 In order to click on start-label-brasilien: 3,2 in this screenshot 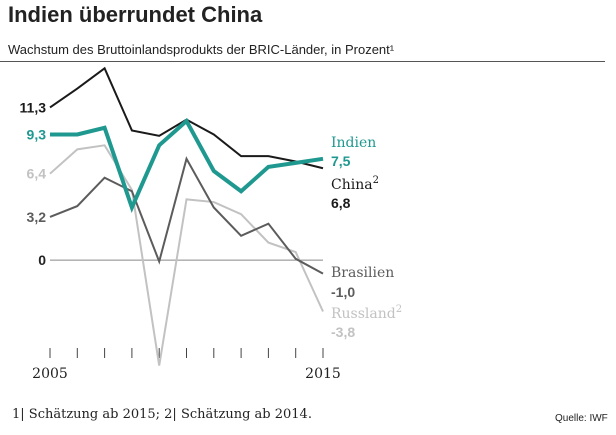, I will do `click(37, 217)`.